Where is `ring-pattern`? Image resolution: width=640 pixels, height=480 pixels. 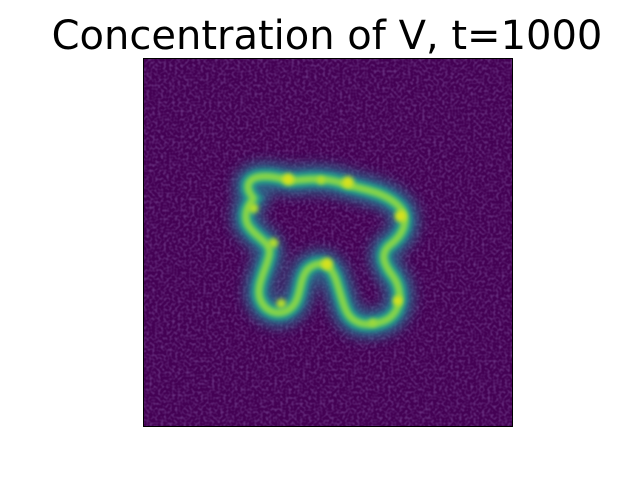 ring-pattern is located at coordinates (325, 250).